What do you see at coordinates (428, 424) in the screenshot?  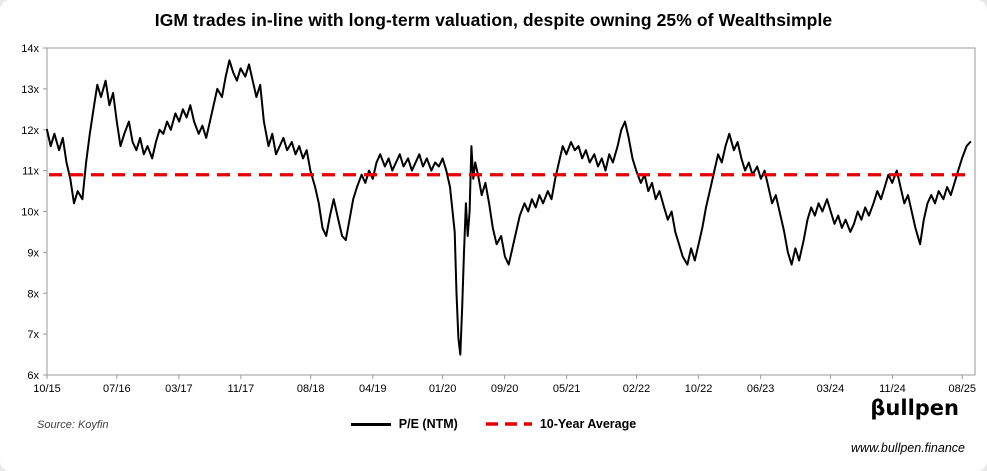 I see `legend-label-pe-ntm: P/E (NTM)` at bounding box center [428, 424].